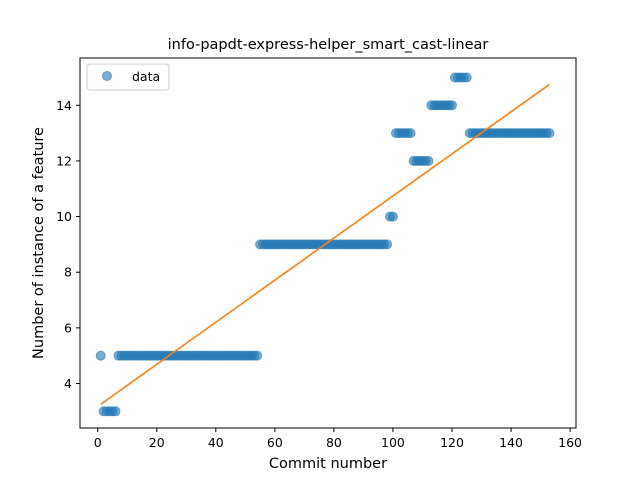 This screenshot has width=640, height=480. What do you see at coordinates (107, 76) in the screenshot?
I see `legend-marker-data` at bounding box center [107, 76].